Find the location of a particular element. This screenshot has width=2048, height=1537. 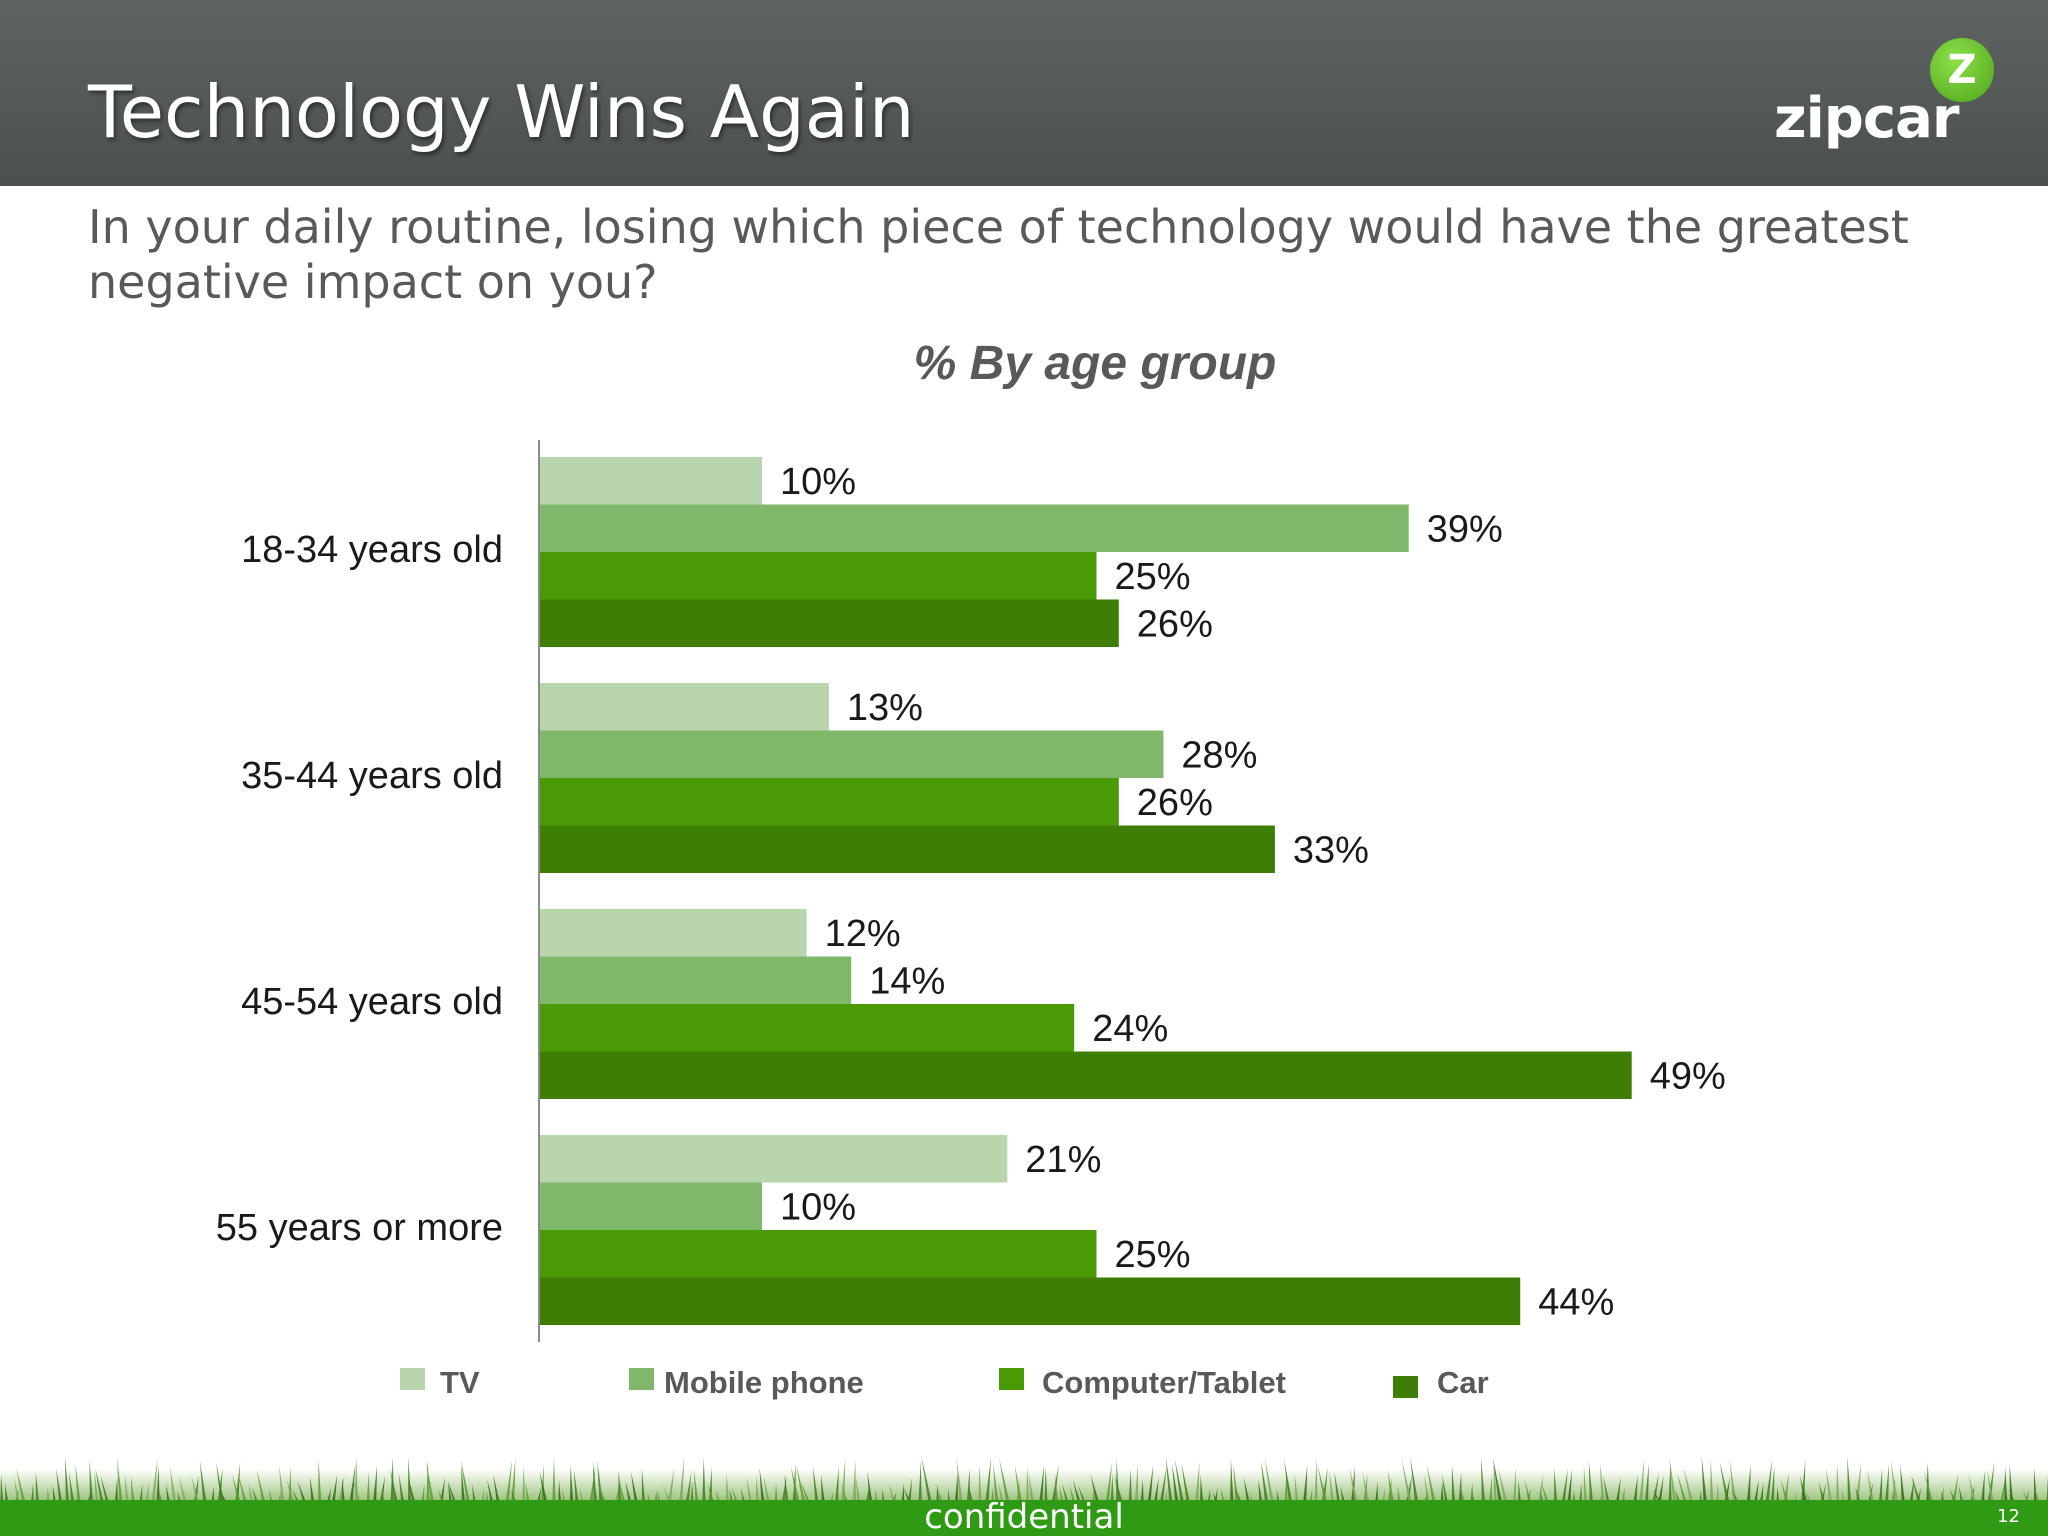

header-bar is located at coordinates (1024, 93).